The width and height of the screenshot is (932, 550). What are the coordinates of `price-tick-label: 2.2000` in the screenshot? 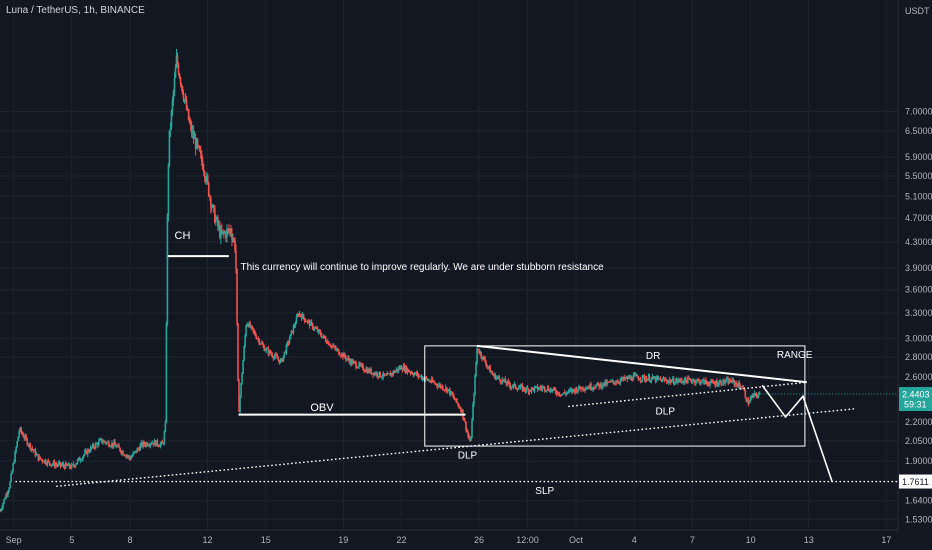 It's located at (918, 422).